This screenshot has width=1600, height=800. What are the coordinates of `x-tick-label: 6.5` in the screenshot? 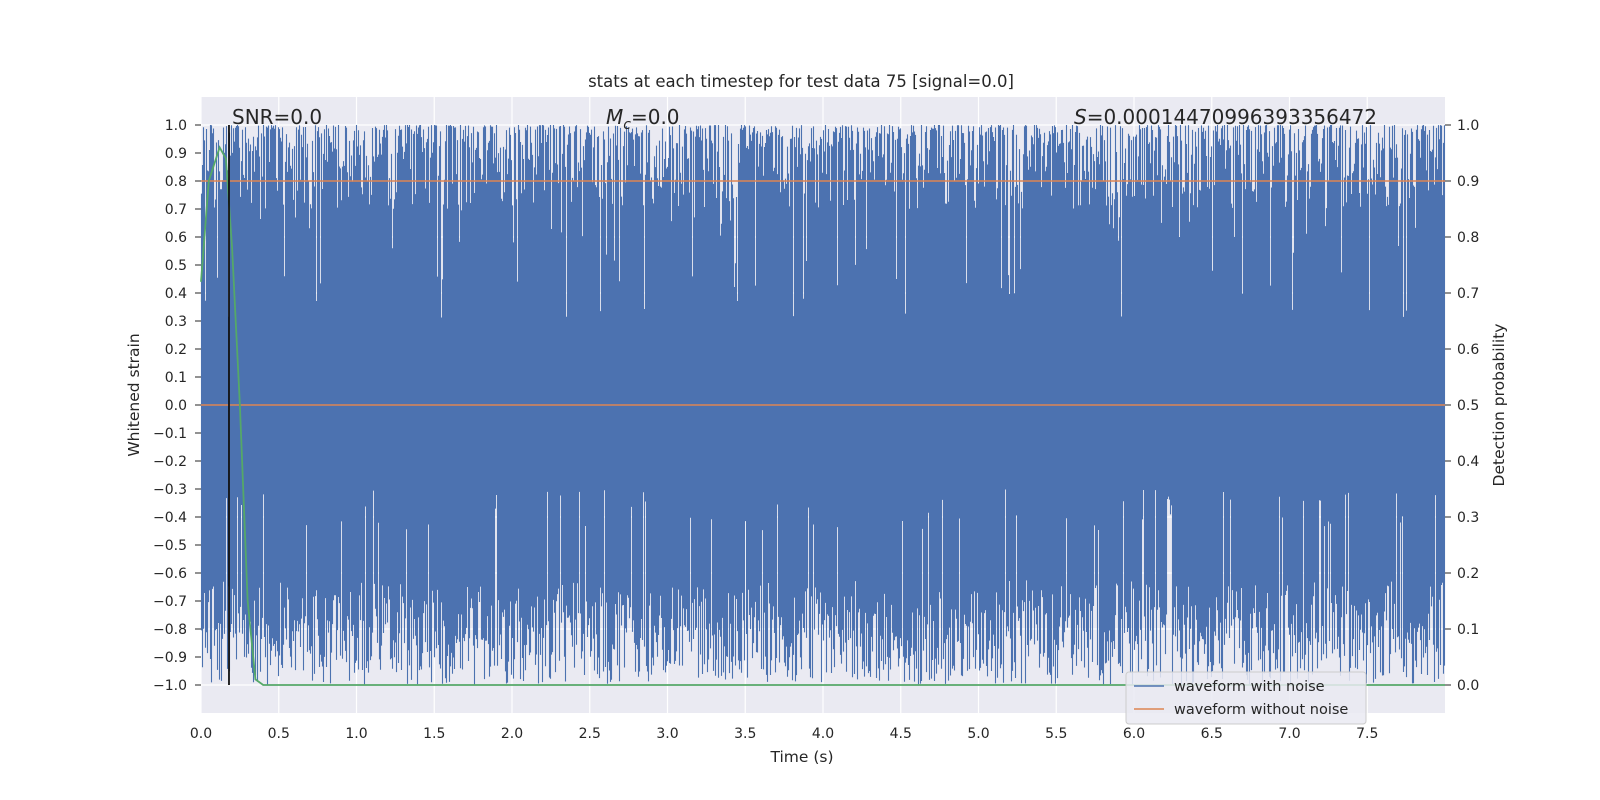 It's located at (1212, 734).